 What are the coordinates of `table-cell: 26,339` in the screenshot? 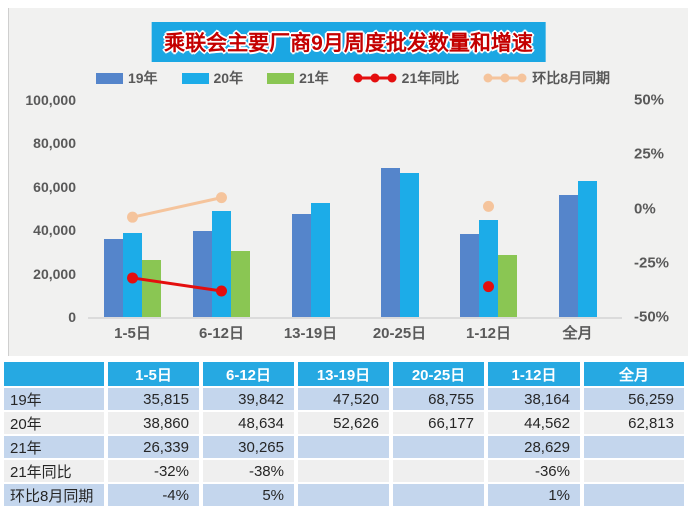 It's located at (153, 447).